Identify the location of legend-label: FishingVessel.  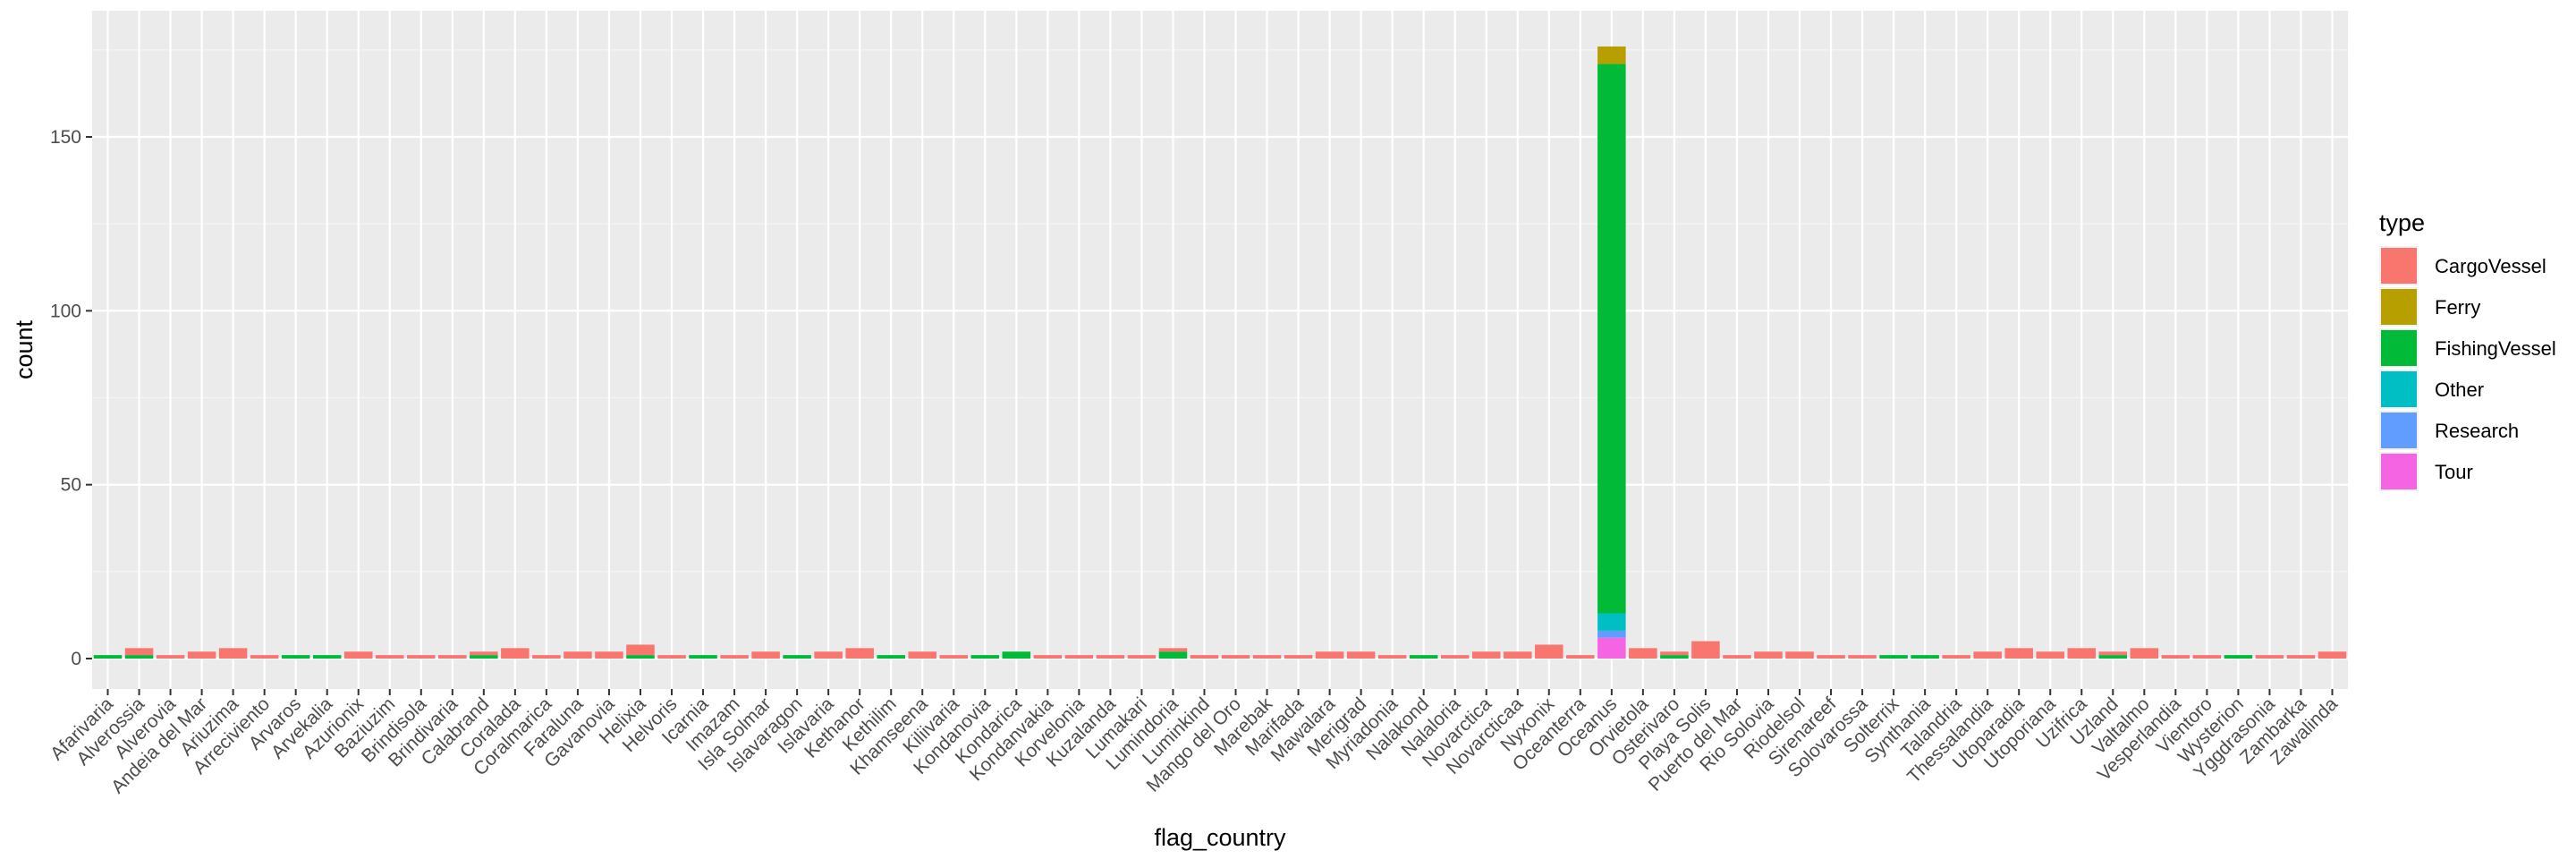
(2495, 348).